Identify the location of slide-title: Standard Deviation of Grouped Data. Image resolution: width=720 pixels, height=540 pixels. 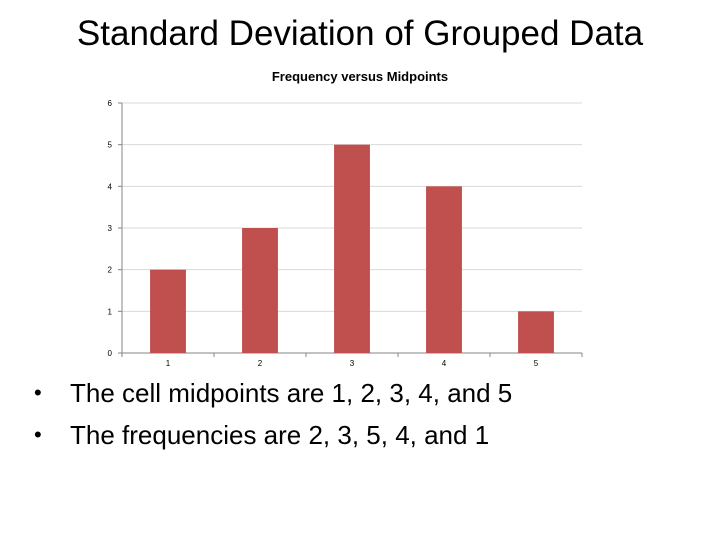
(360, 33).